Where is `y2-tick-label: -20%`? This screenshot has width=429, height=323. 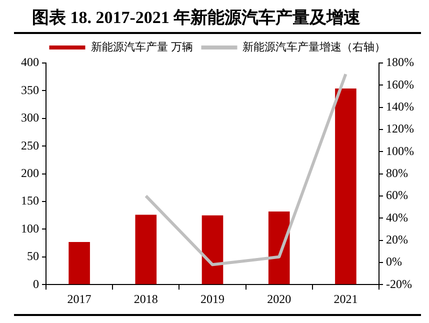 y2-tick-label: -20% is located at coordinates (399, 283).